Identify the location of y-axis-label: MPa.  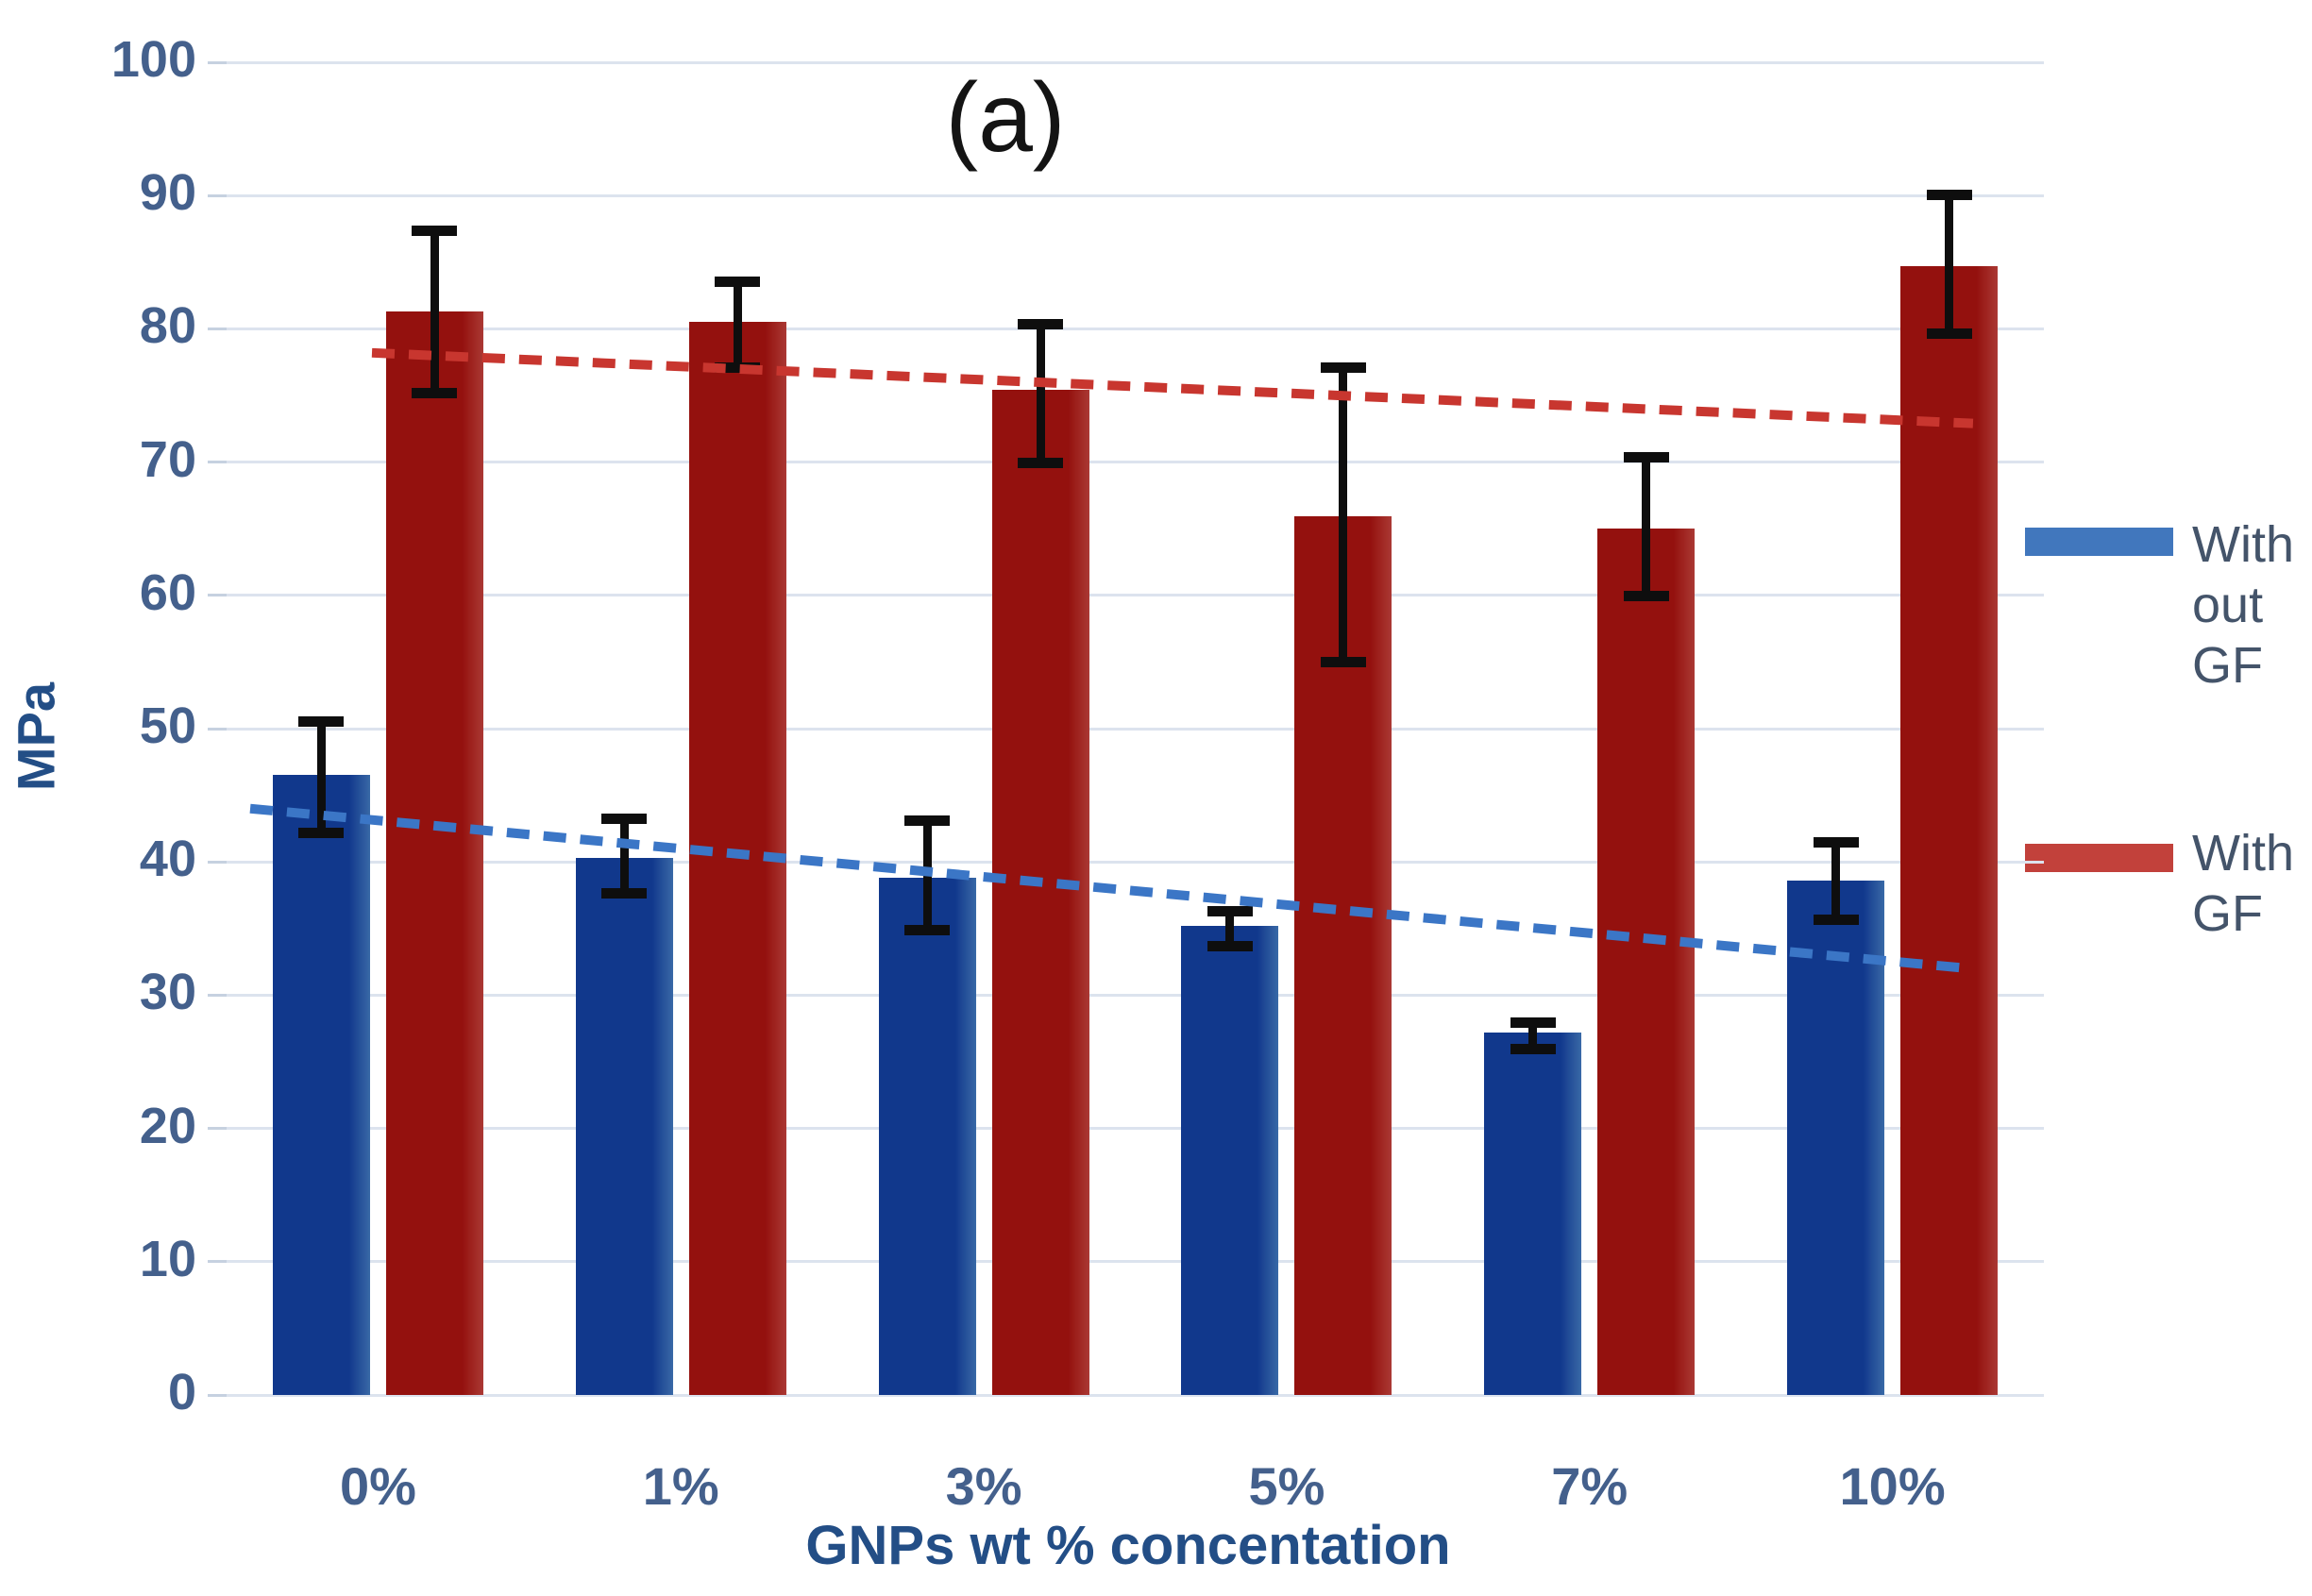
(36, 736).